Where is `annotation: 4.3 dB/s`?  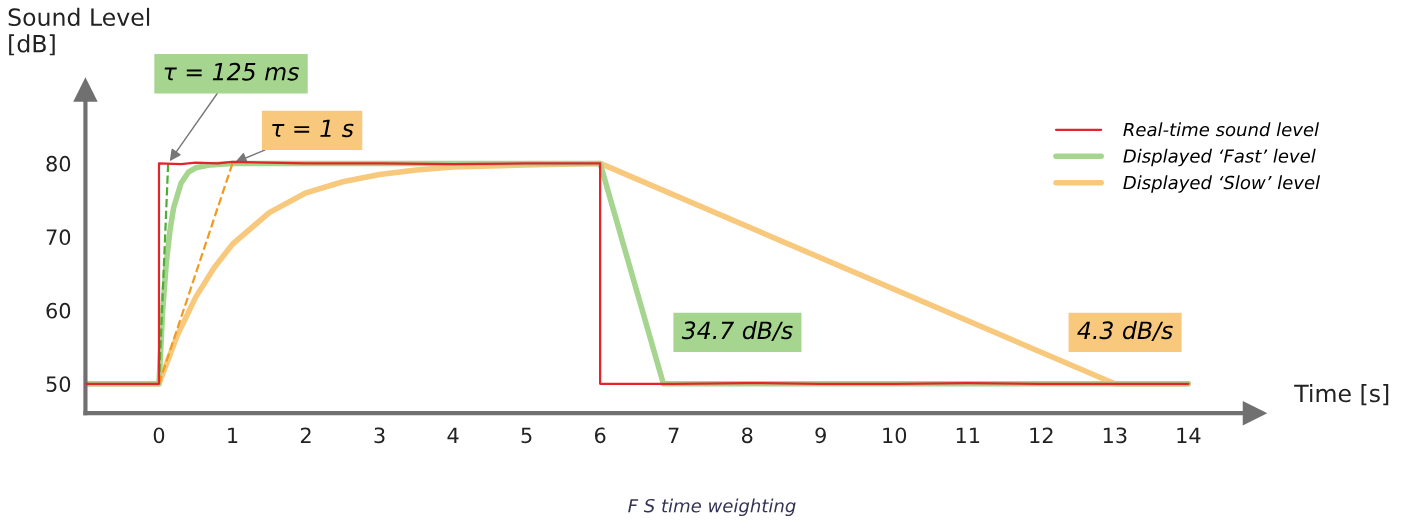
annotation: 4.3 dB/s is located at coordinates (1125, 331).